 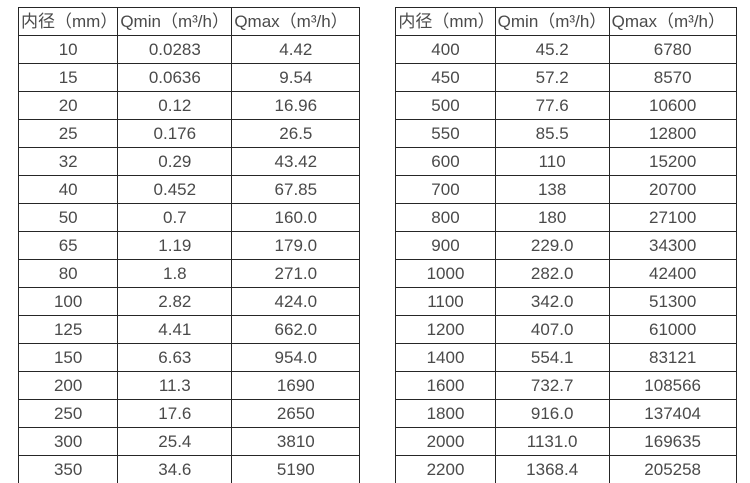 I want to click on table-cell: 450, so click(x=445, y=77).